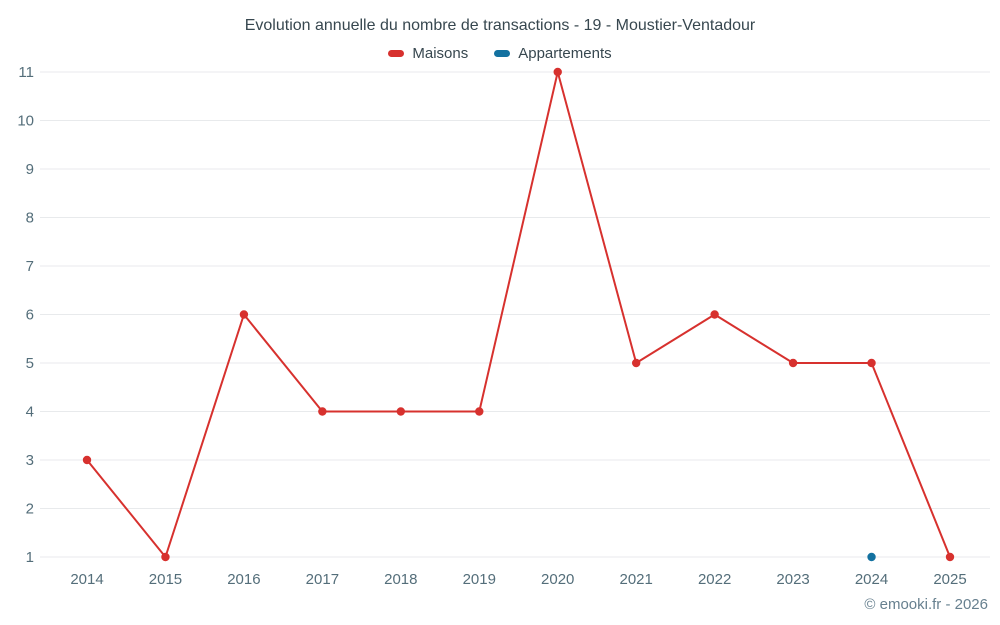  I want to click on appartements-swatch-icon, so click(502, 53).